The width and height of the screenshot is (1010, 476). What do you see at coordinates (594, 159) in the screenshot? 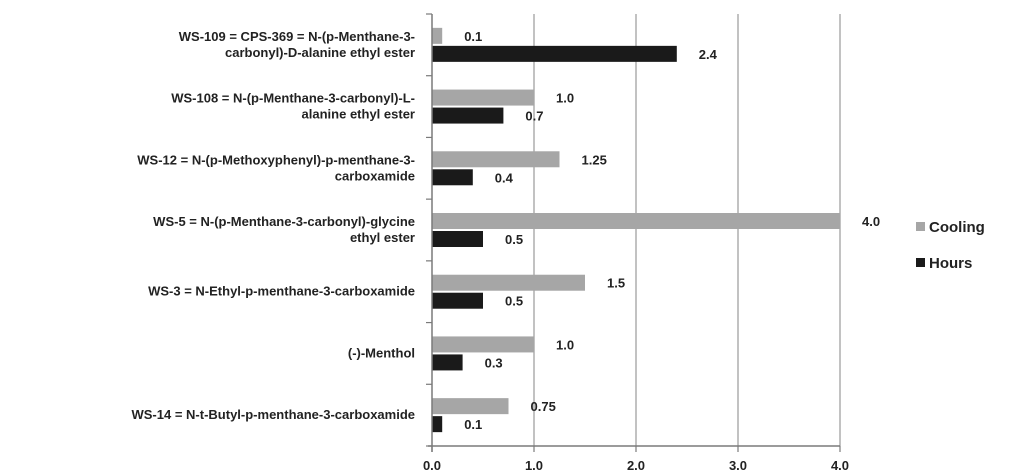
I see `data-label-cooling: 1.25` at bounding box center [594, 159].